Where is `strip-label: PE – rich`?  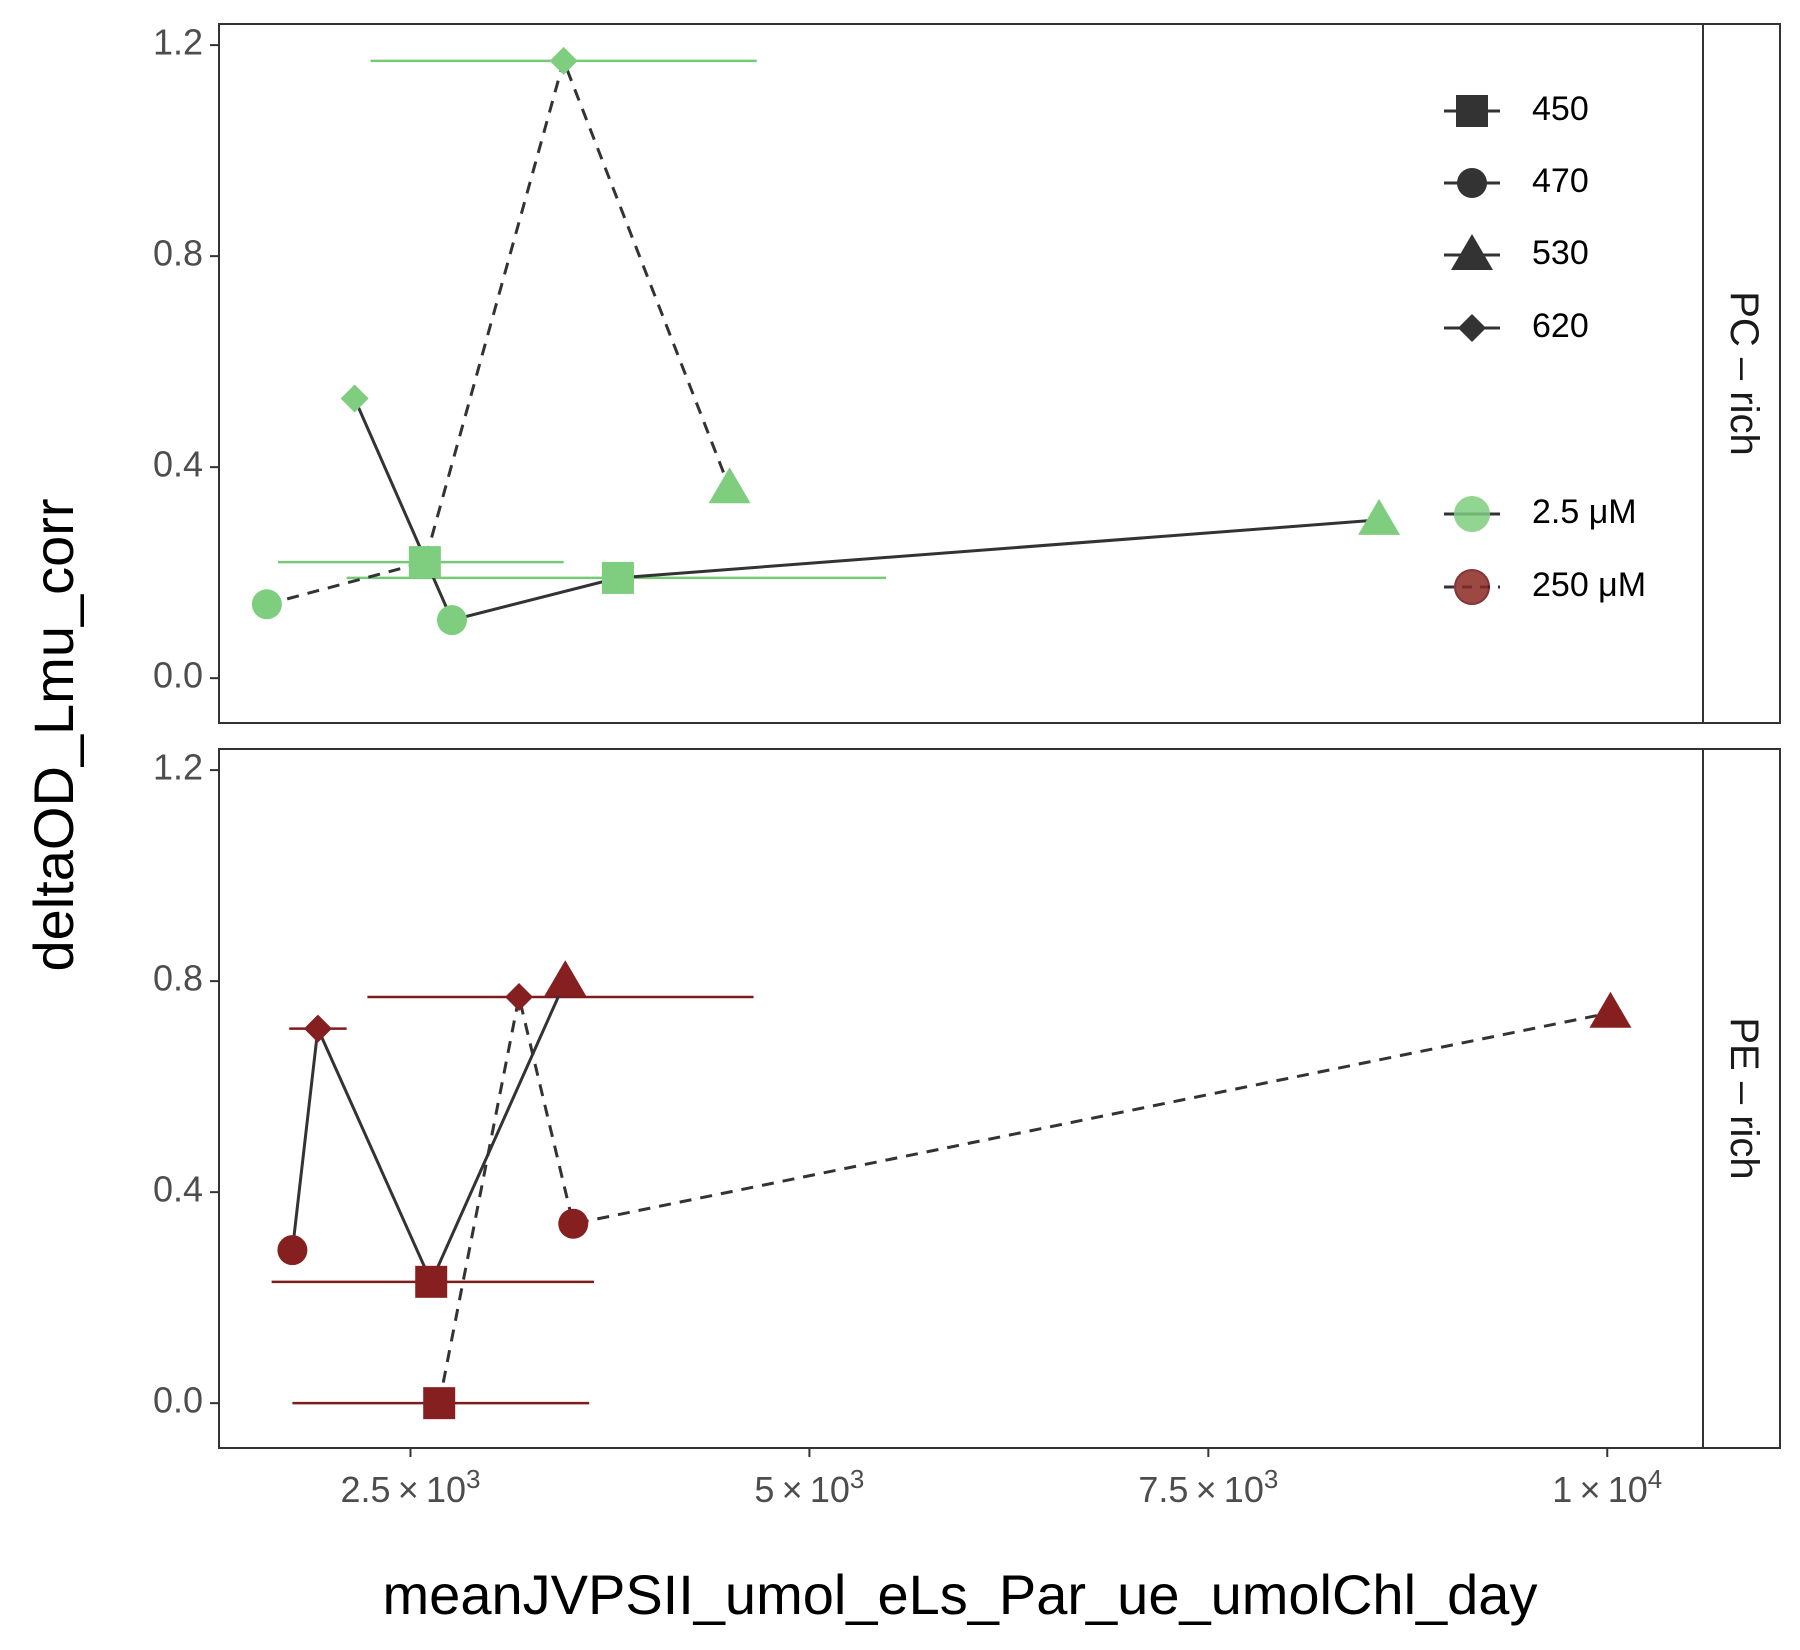 strip-label: PE – rich is located at coordinates (1744, 1098).